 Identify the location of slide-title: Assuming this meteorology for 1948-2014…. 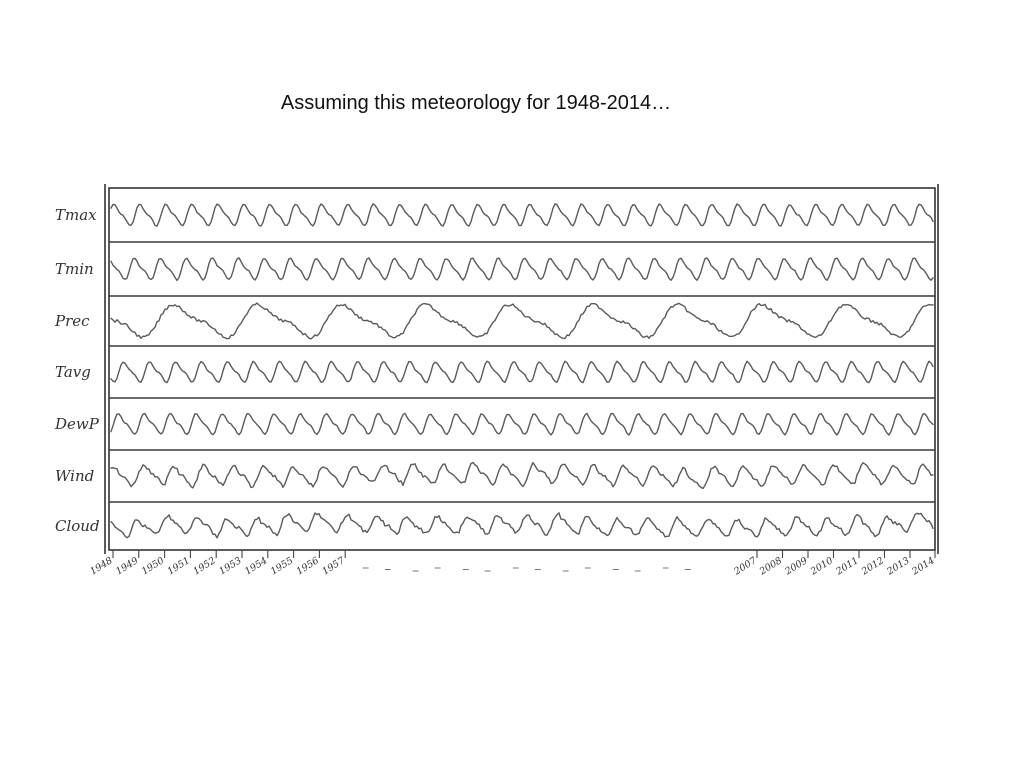
(476, 103).